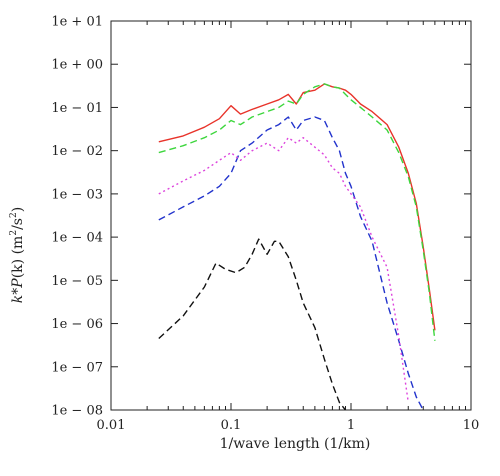 This screenshot has width=500, height=476. I want to click on x-axis-title: 1/wave length (1/km), so click(295, 444).